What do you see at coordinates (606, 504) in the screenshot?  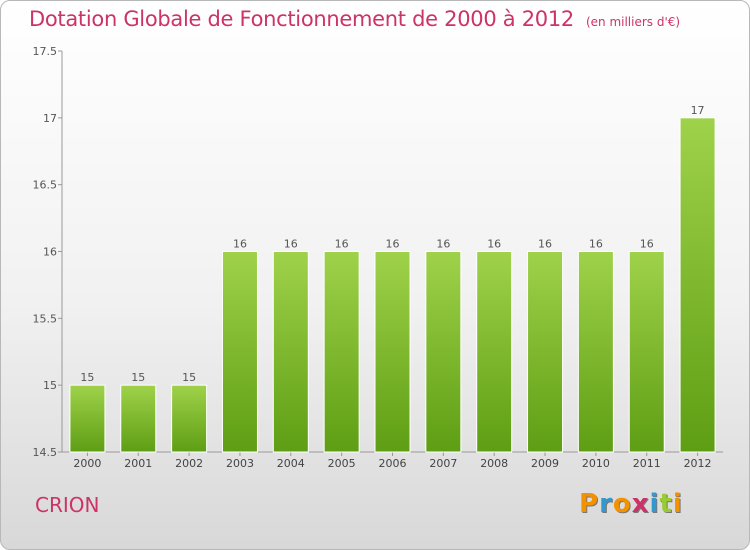 I see `logo-letter: r` at bounding box center [606, 504].